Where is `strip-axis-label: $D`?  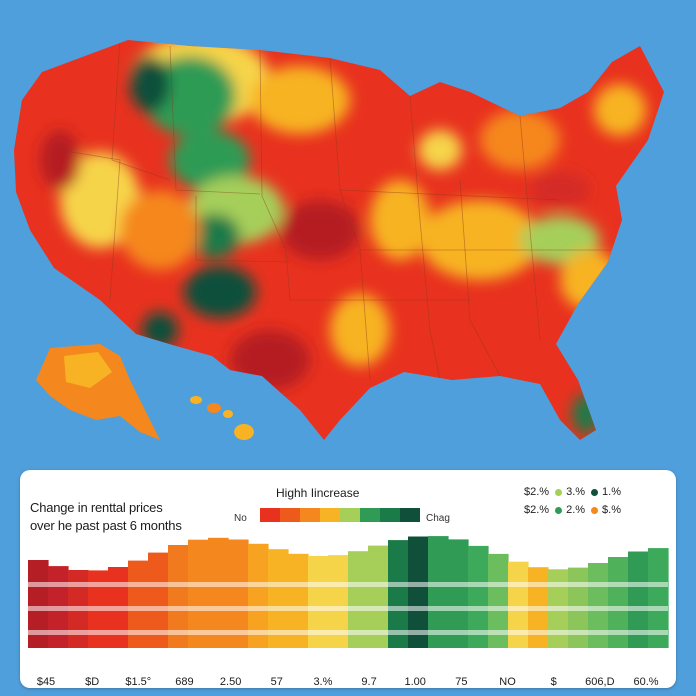
strip-axis-label: $D is located at coordinates (92, 682).